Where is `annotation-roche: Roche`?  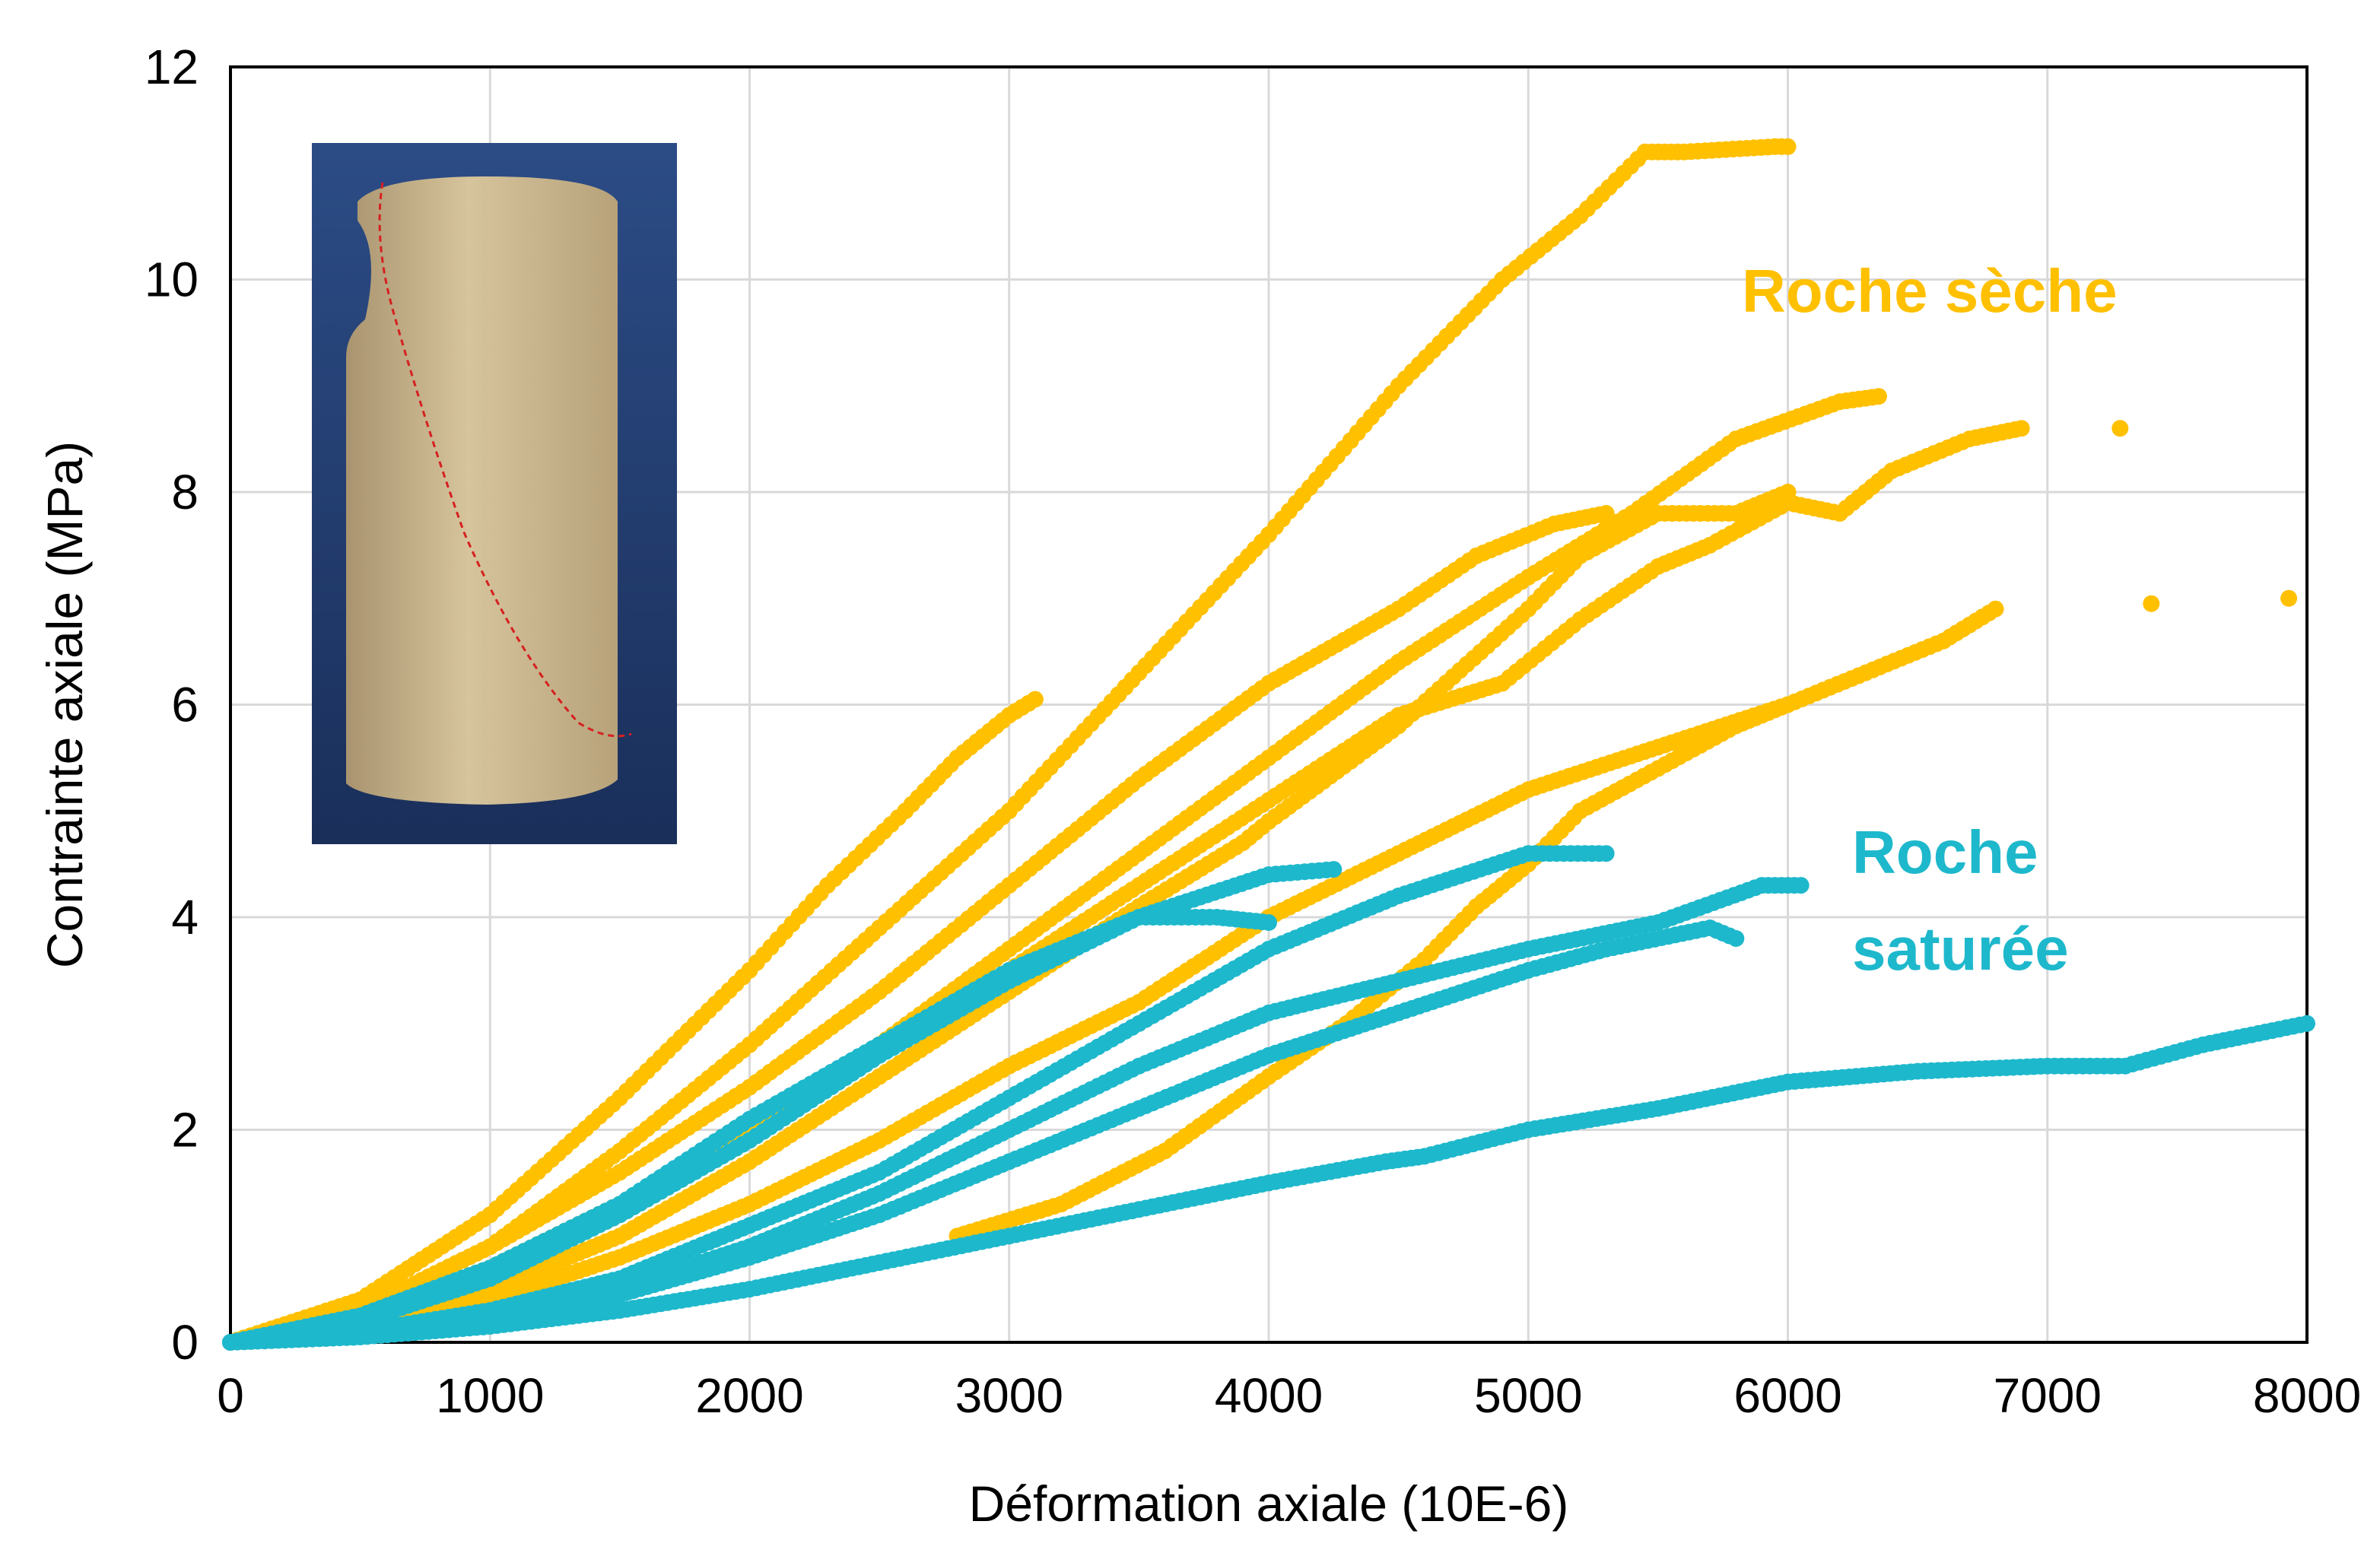 annotation-roche: Roche is located at coordinates (1945, 852).